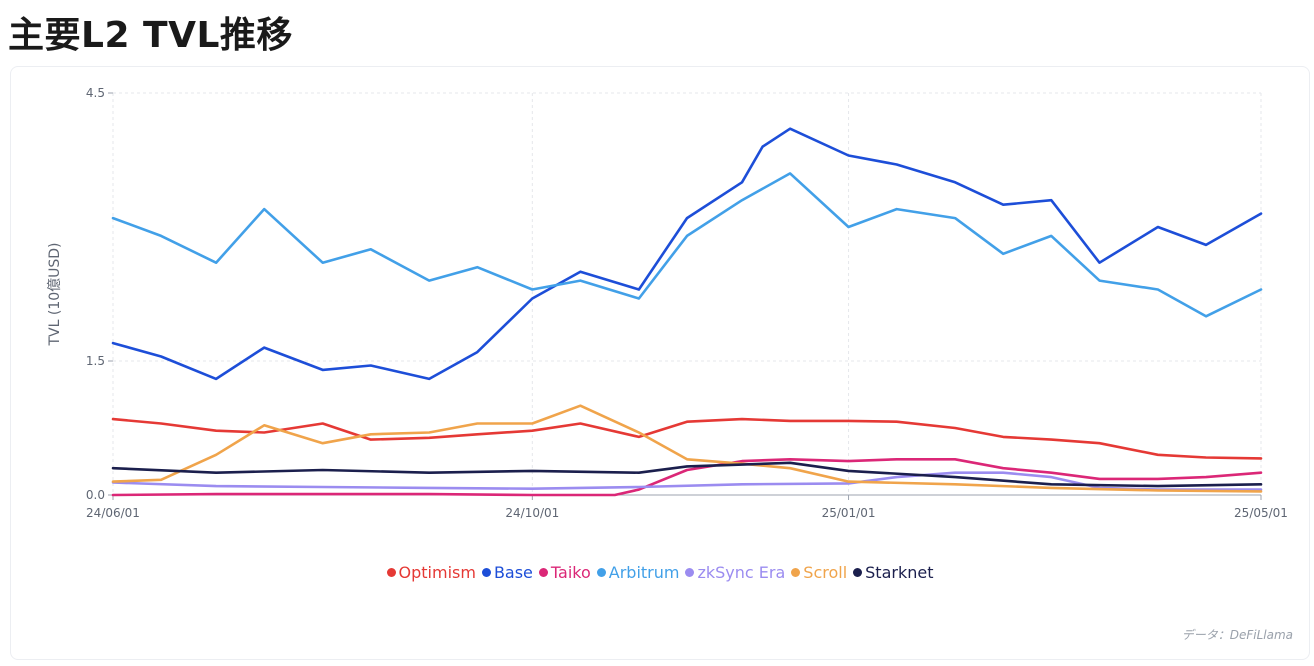  I want to click on legend-label: Scroll, so click(825, 572).